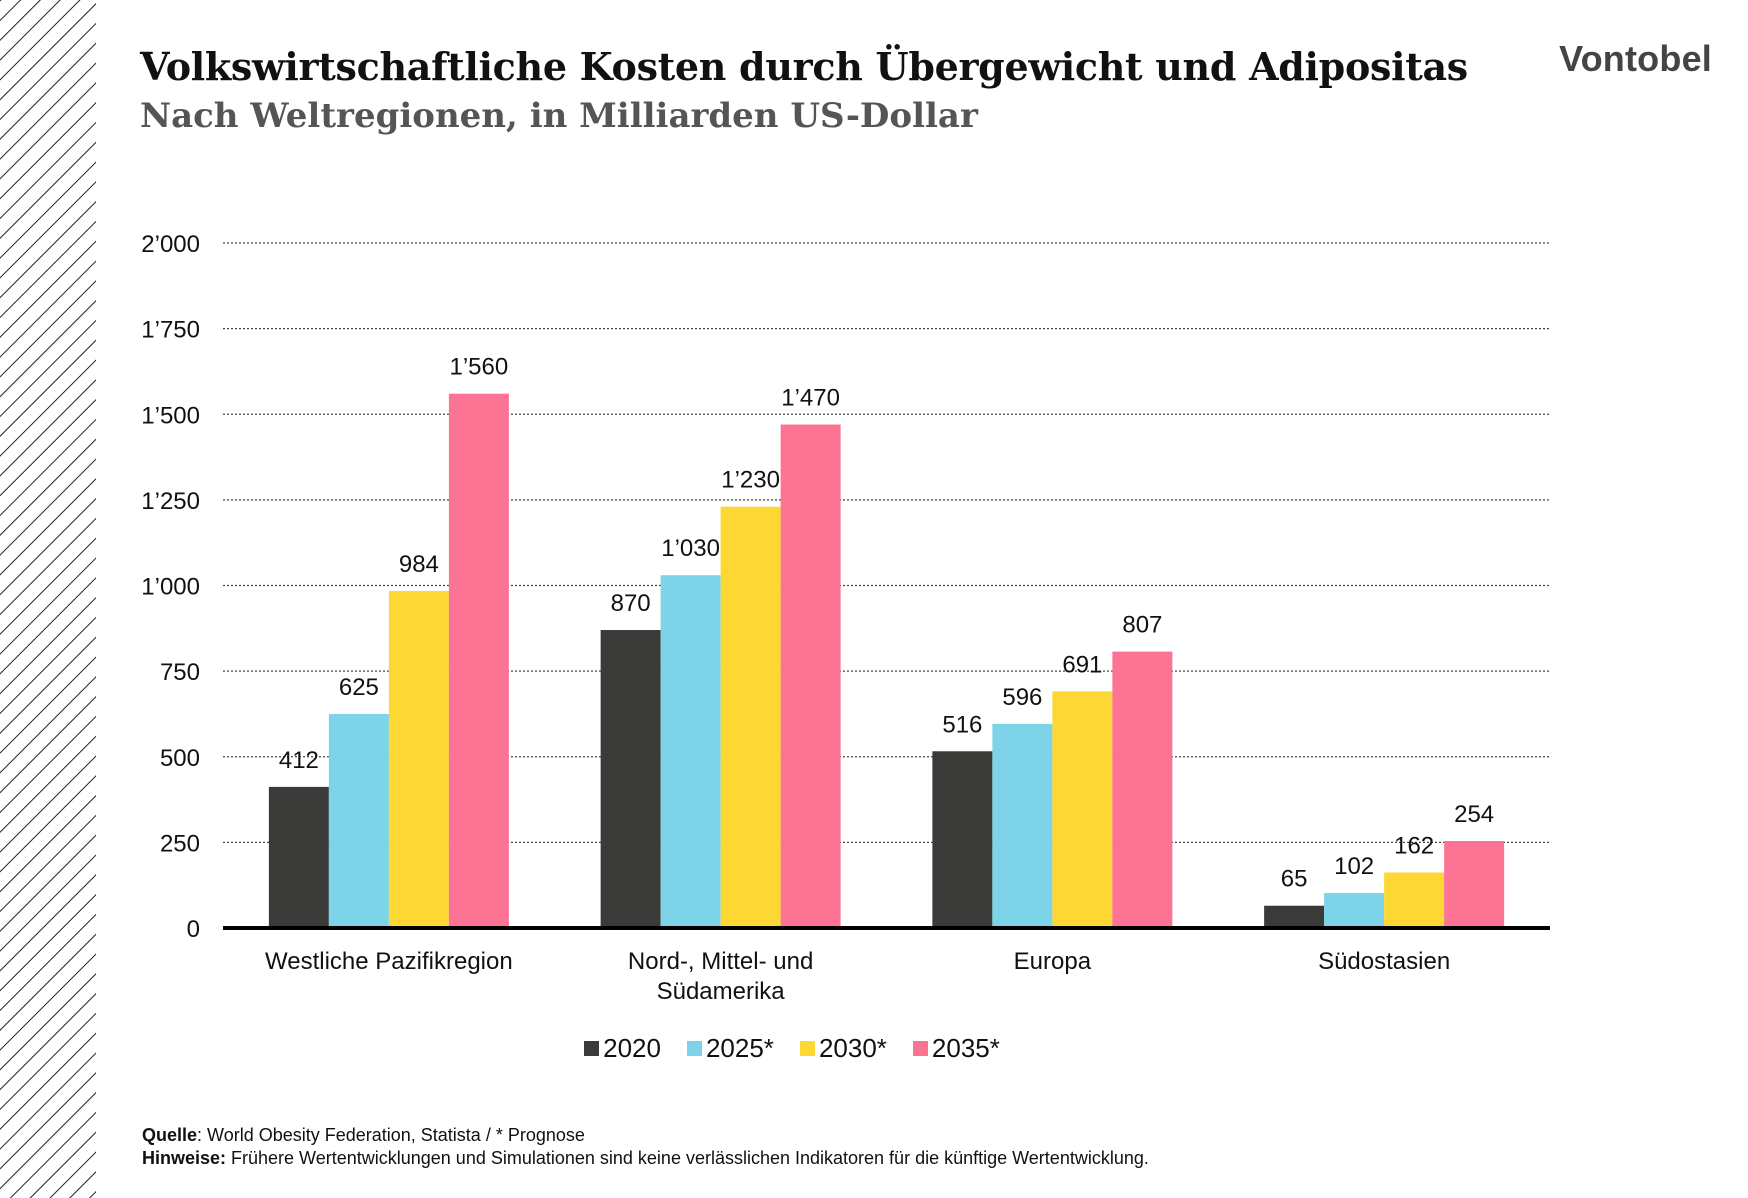 Image resolution: width=1748 pixels, height=1198 pixels. Describe the element at coordinates (419, 564) in the screenshot. I see `data-label: 984` at that location.